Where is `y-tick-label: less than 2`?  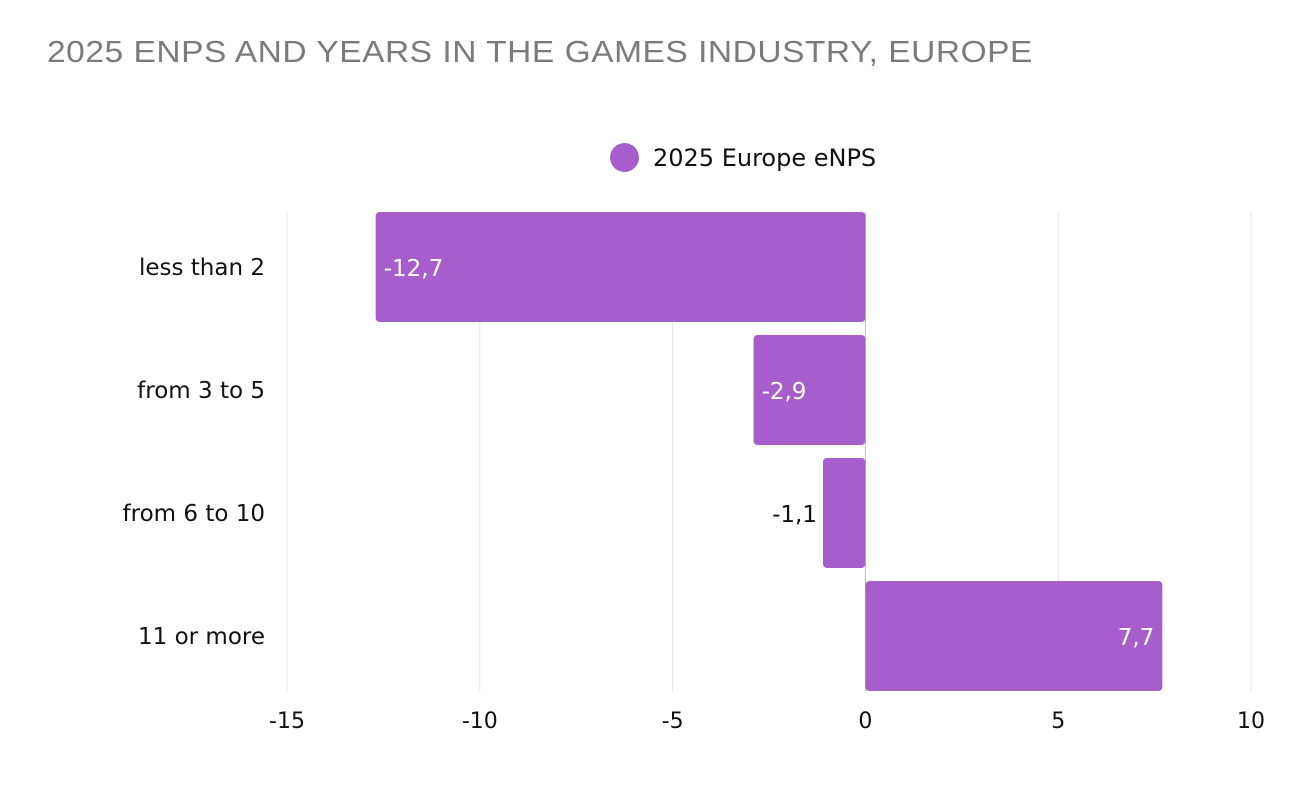 y-tick-label: less than 2 is located at coordinates (202, 268).